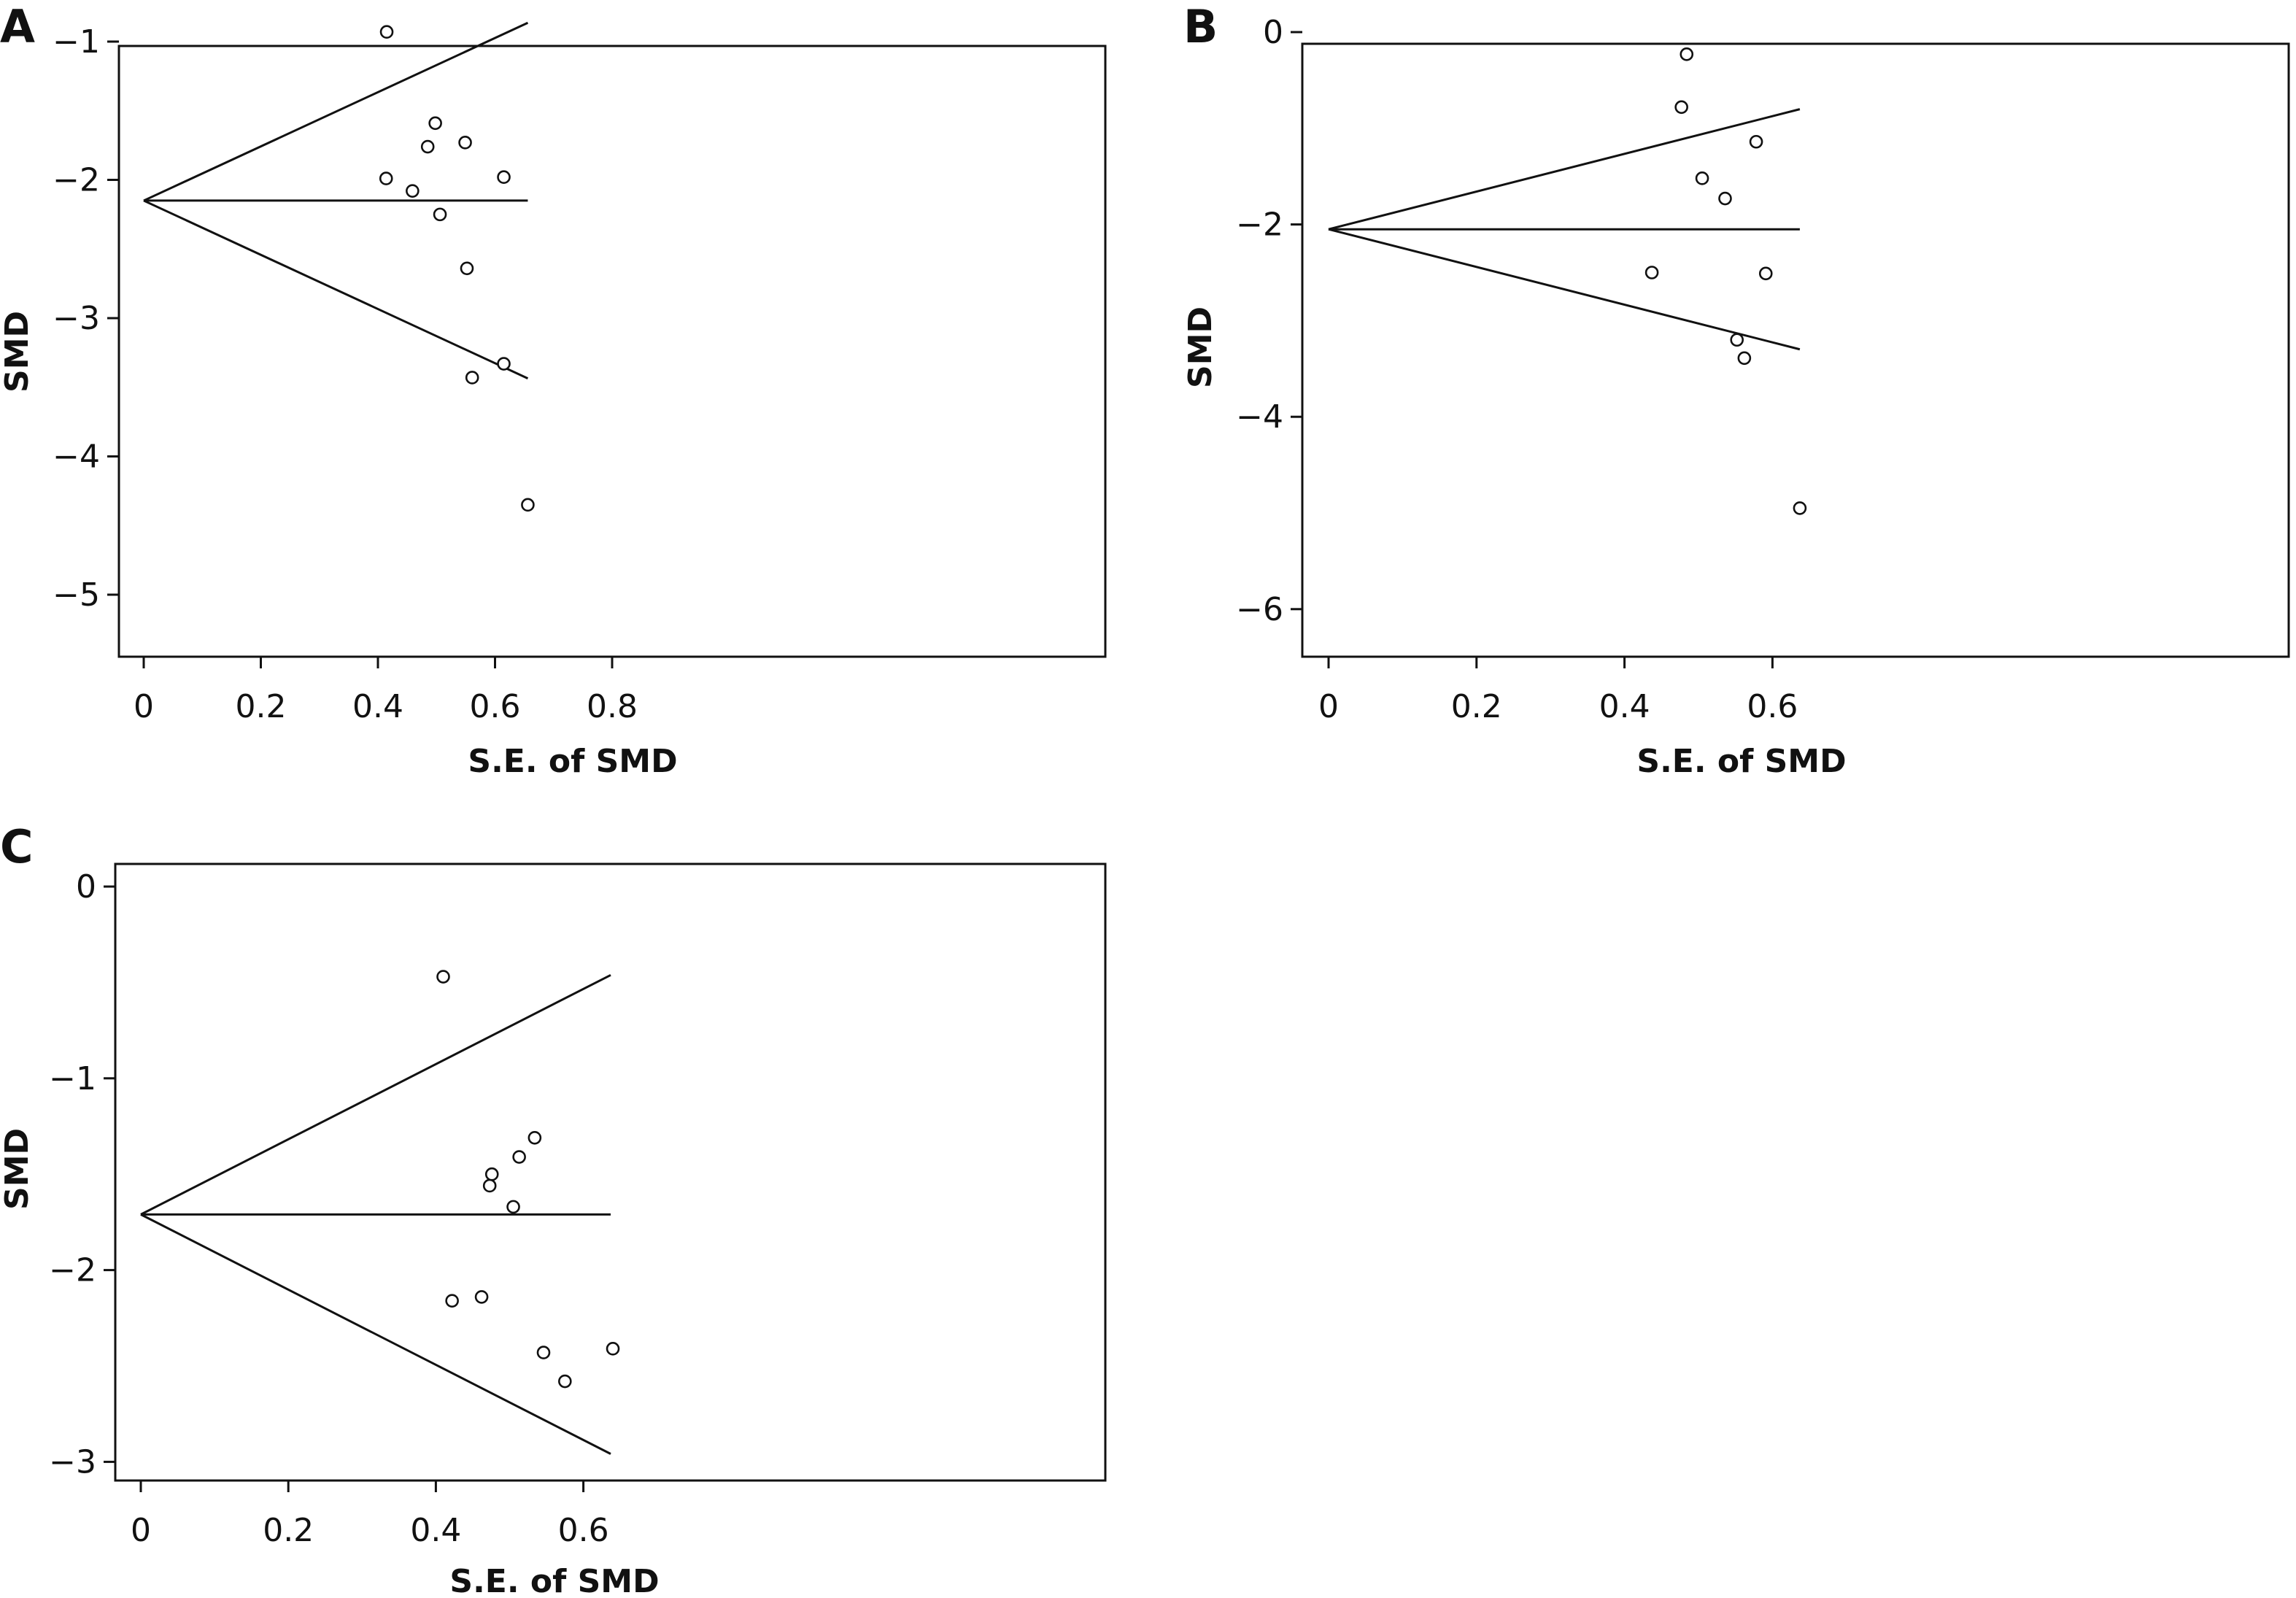 The height and width of the screenshot is (1598, 2296). What do you see at coordinates (1259, 417) in the screenshot?
I see `y-tick-label-b-2: −4` at bounding box center [1259, 417].